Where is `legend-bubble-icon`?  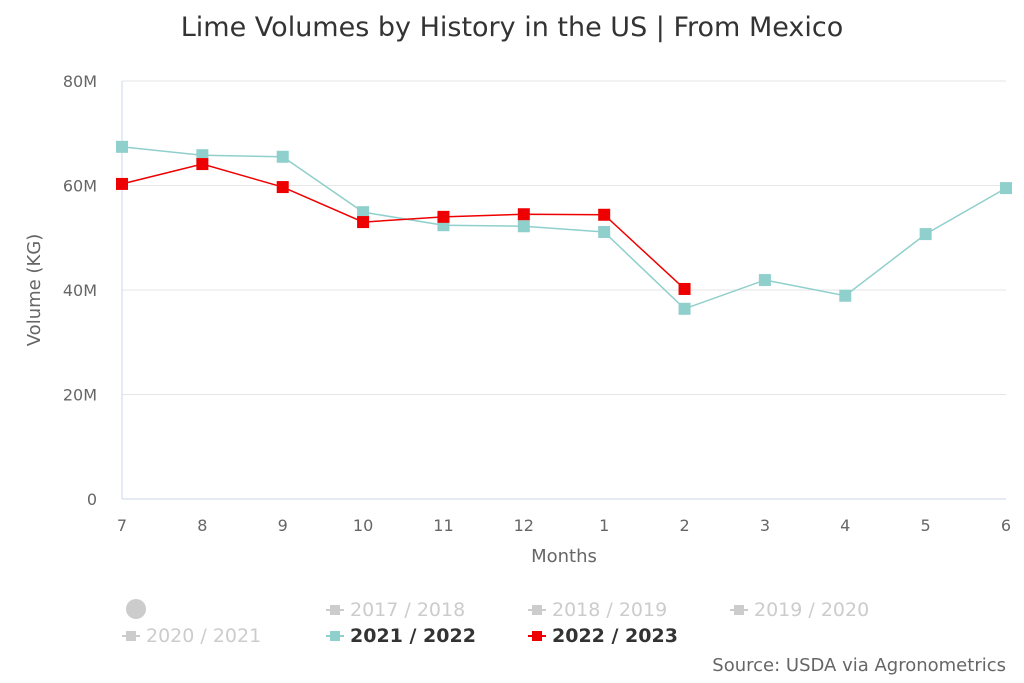
legend-bubble-icon is located at coordinates (136, 609).